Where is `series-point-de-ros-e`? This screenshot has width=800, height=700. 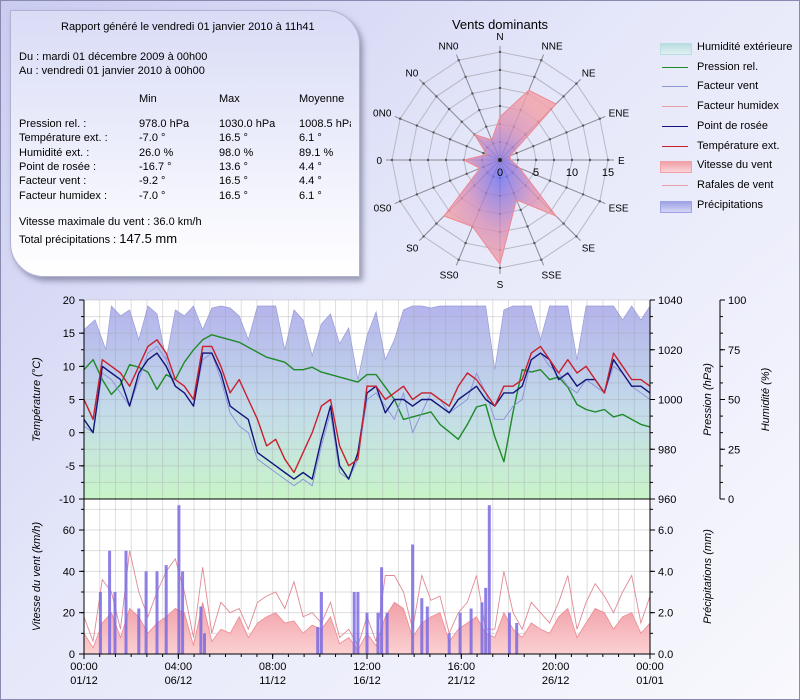 series-point-de-ros-e is located at coordinates (367, 416).